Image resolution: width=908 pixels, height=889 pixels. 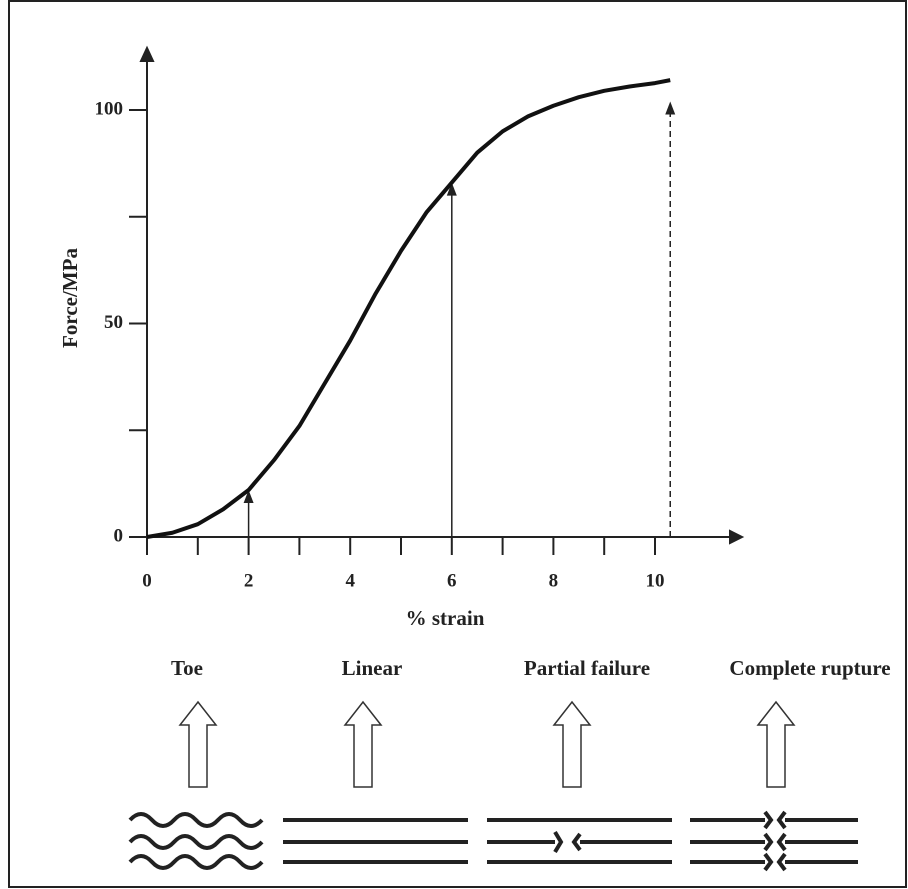 What do you see at coordinates (119, 535) in the screenshot?
I see `y-tick-label: 0` at bounding box center [119, 535].